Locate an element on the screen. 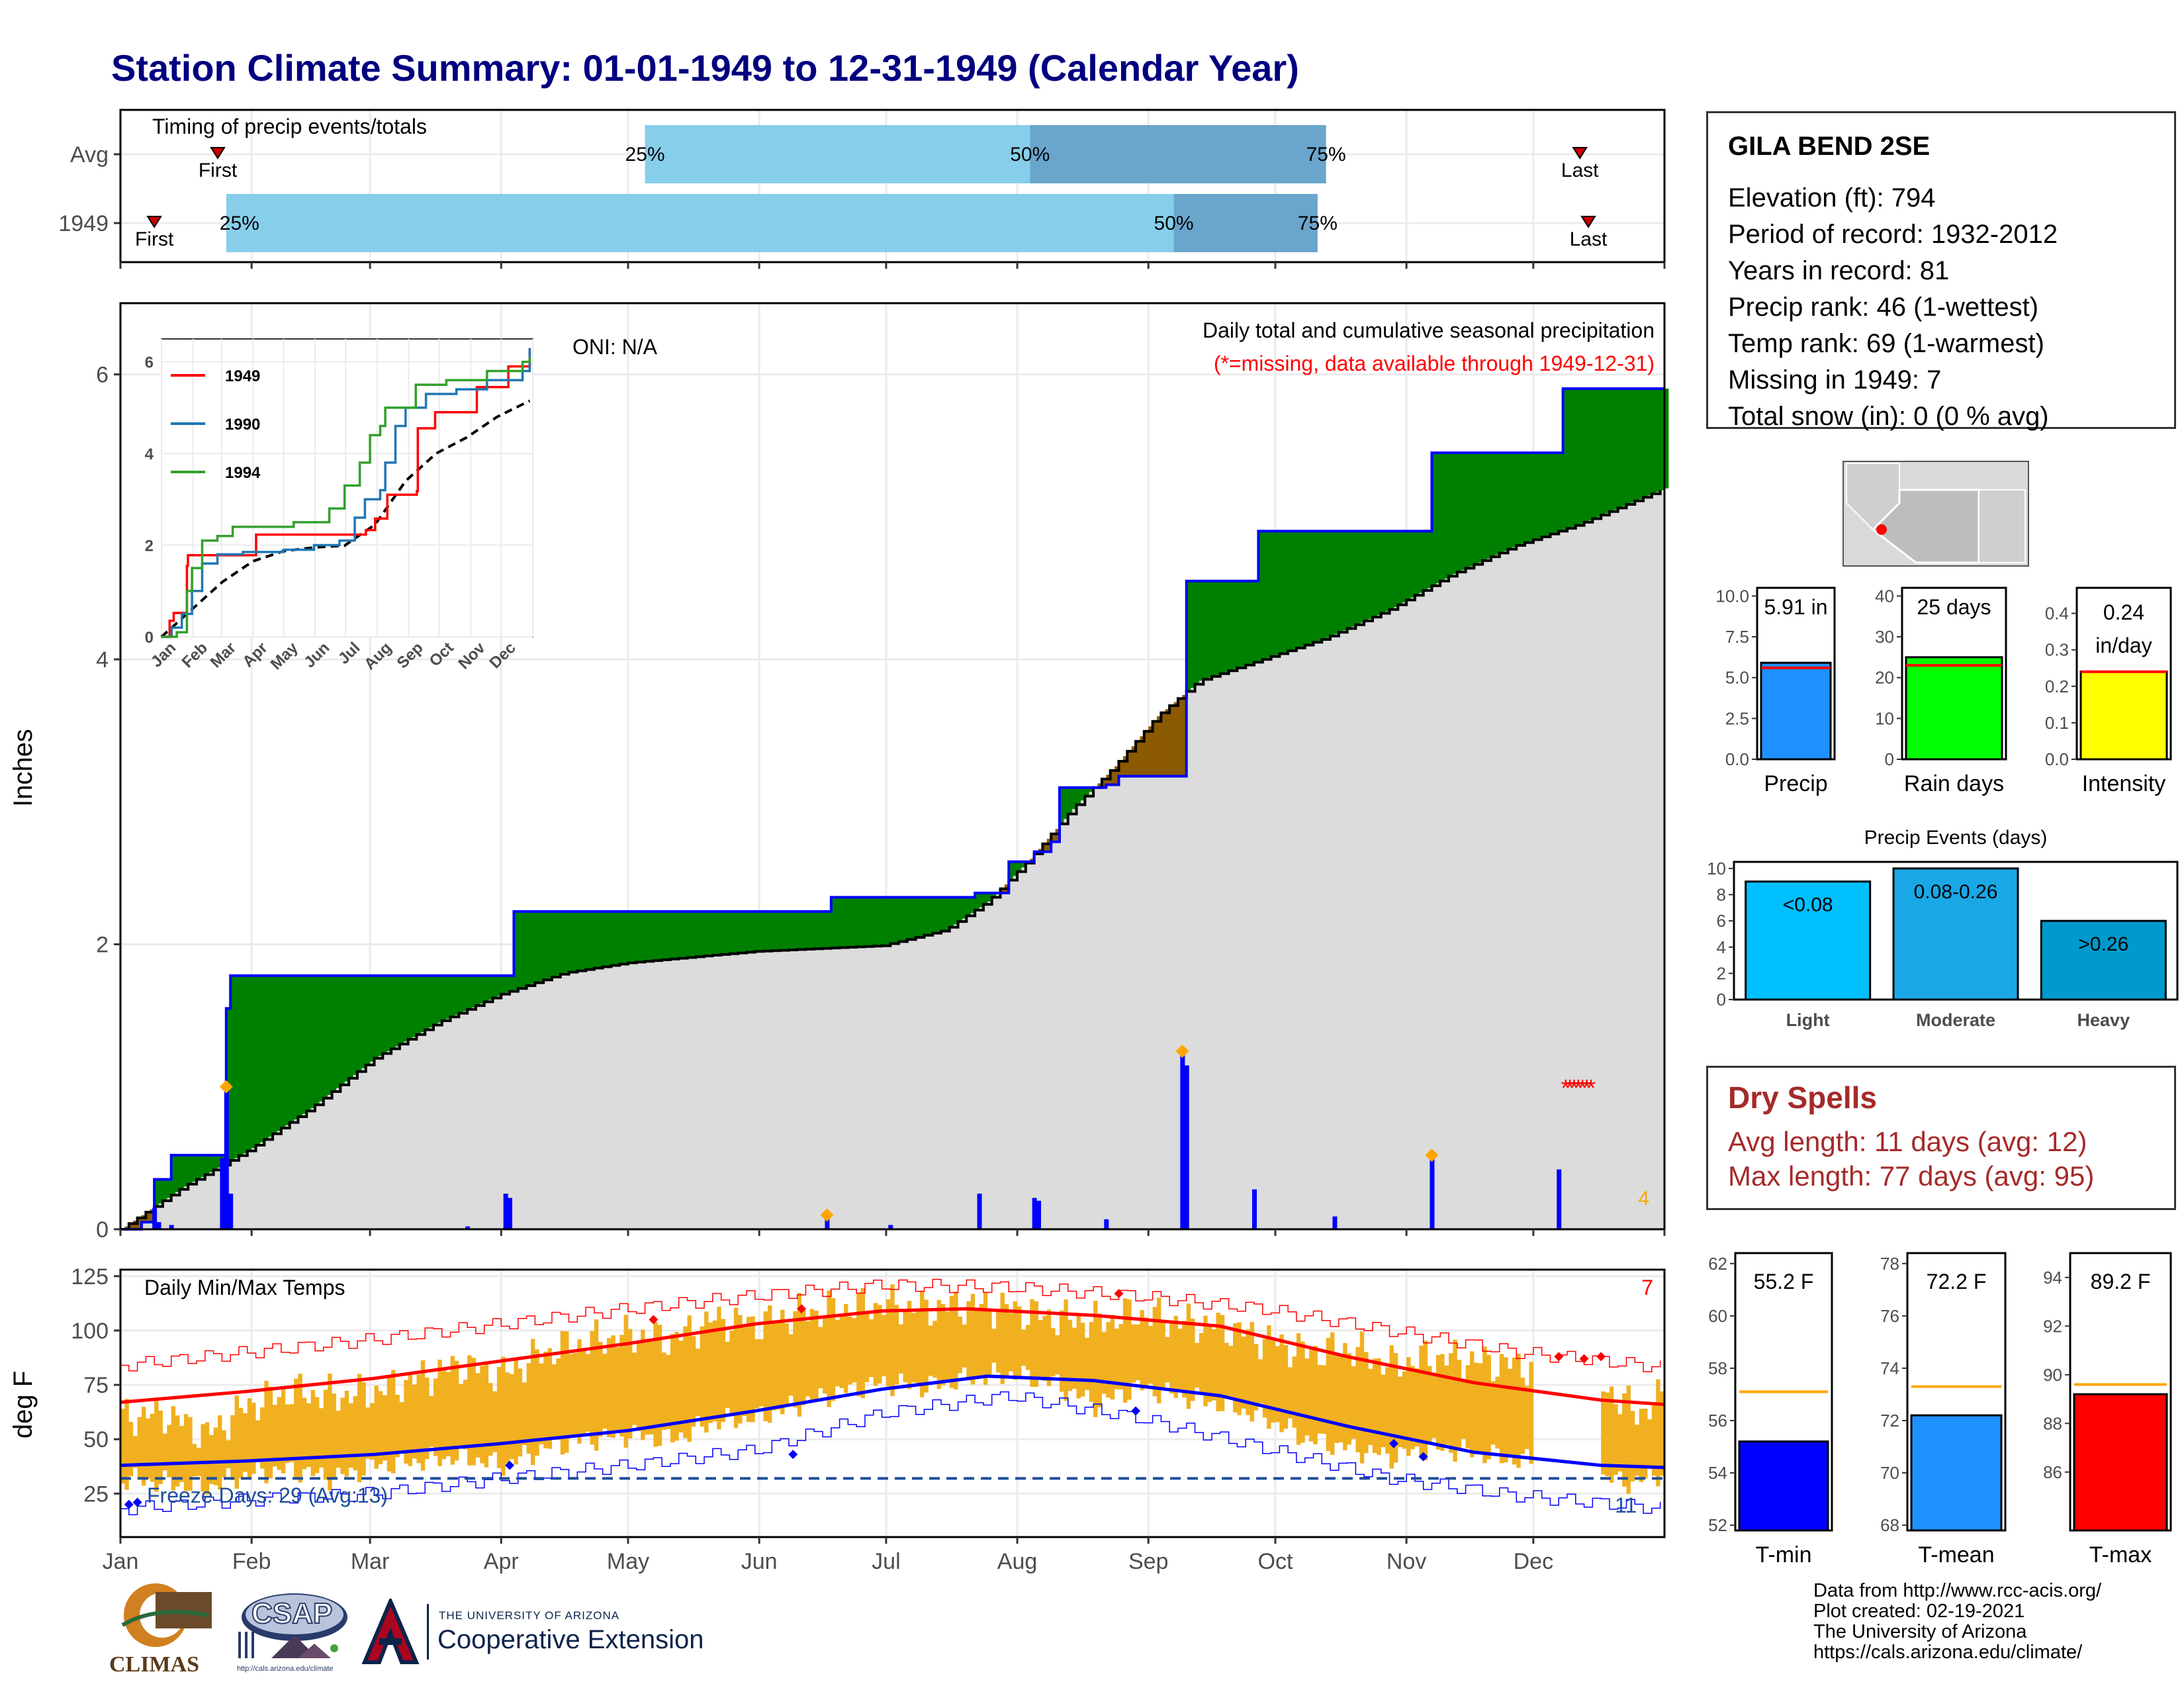  month-axis-label: Mar is located at coordinates (370, 1561).